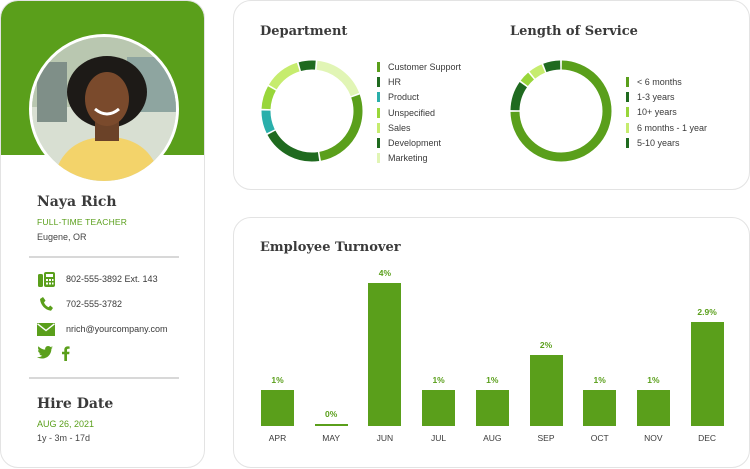 This screenshot has width=750, height=469. What do you see at coordinates (46, 329) in the screenshot?
I see `mail-icon` at bounding box center [46, 329].